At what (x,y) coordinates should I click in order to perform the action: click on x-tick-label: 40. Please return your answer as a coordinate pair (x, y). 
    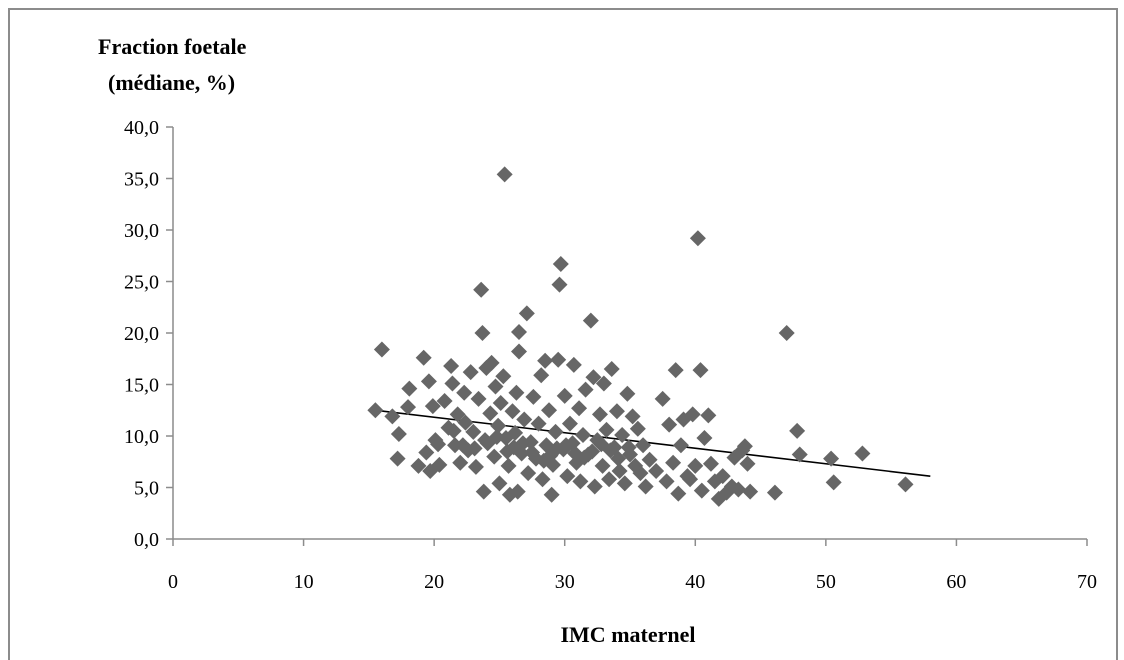
    Looking at the image, I should click on (695, 582).